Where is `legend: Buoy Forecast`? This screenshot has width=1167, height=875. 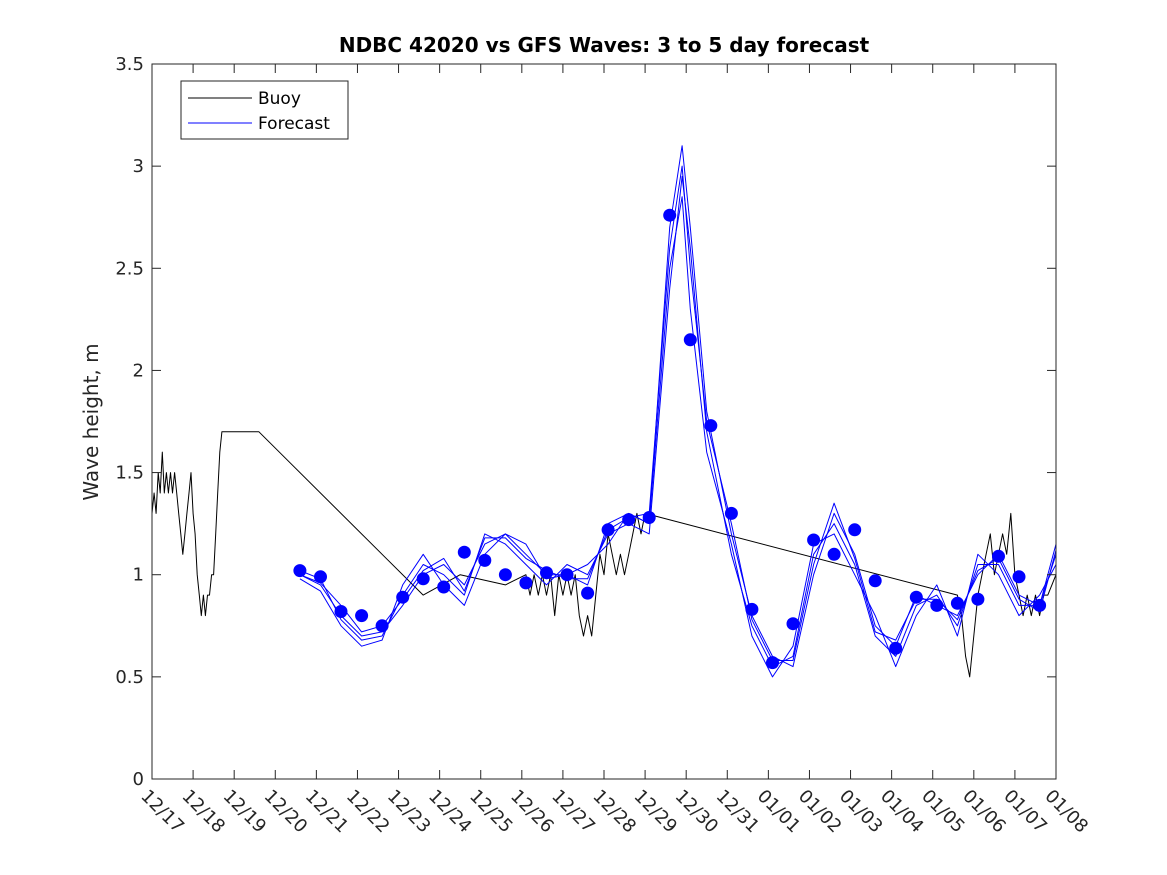
legend: Buoy Forecast is located at coordinates (264, 110).